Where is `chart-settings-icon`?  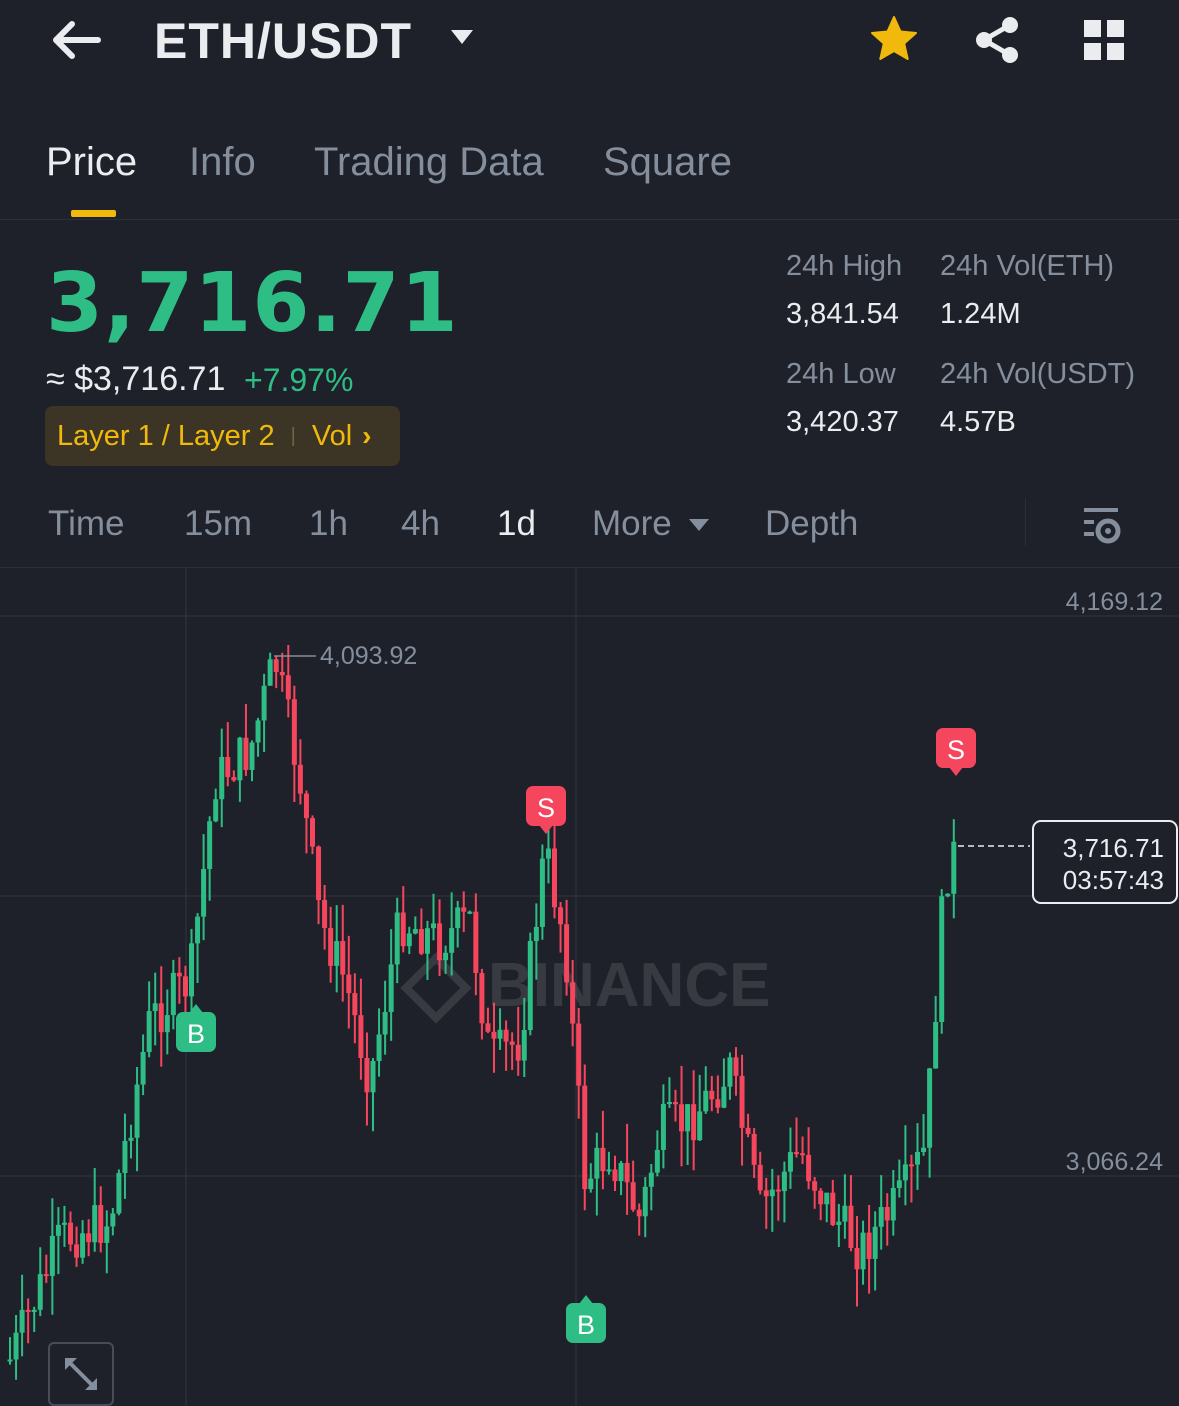
chart-settings-icon is located at coordinates (1102, 526).